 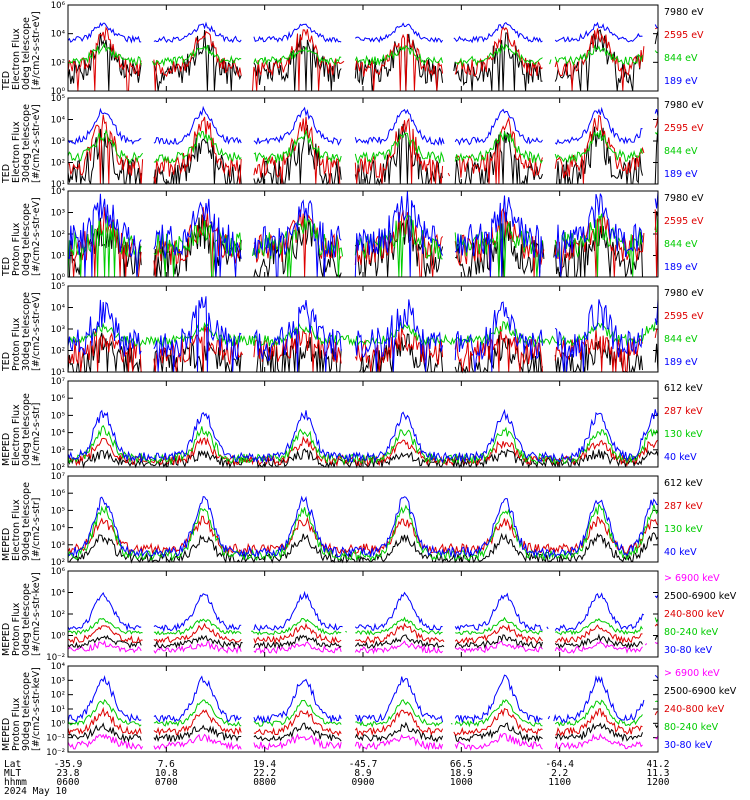 I want to click on x-tick-mlt: 22.2, so click(x=265, y=773).